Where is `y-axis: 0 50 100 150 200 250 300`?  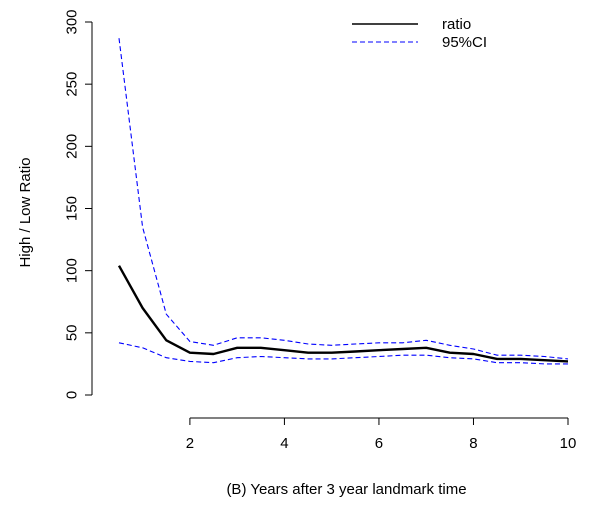 y-axis: 0 50 100 150 200 250 300 is located at coordinates (78, 204).